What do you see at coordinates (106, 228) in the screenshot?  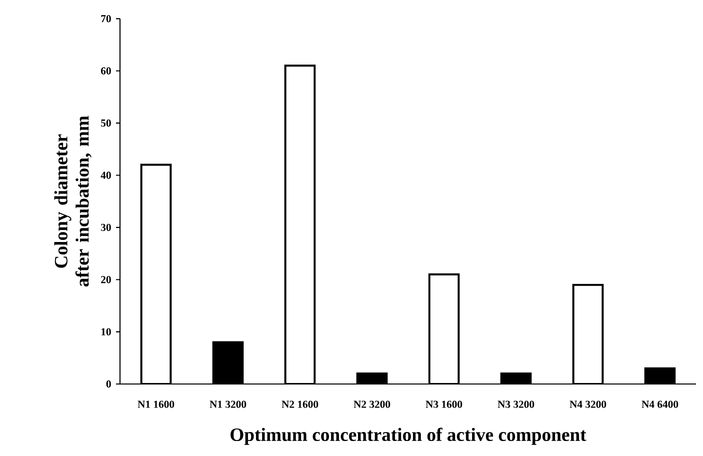 I see `y-tick-label: 30` at bounding box center [106, 228].